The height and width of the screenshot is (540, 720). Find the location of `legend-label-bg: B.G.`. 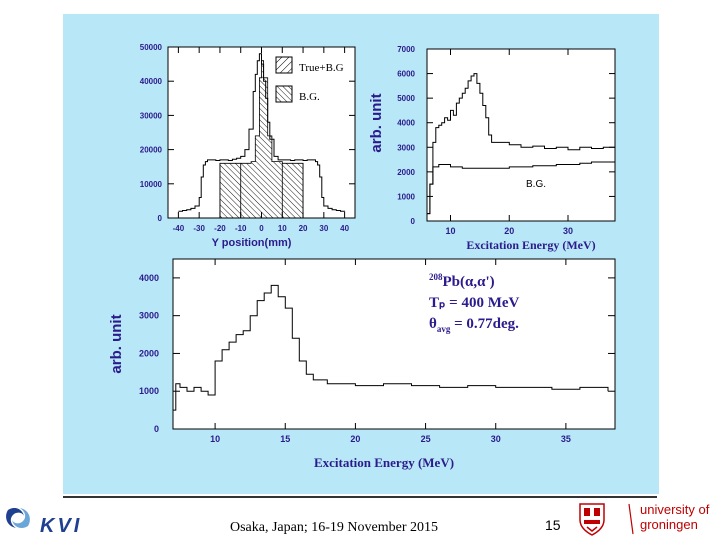

legend-label-bg: B.G. is located at coordinates (309, 97).